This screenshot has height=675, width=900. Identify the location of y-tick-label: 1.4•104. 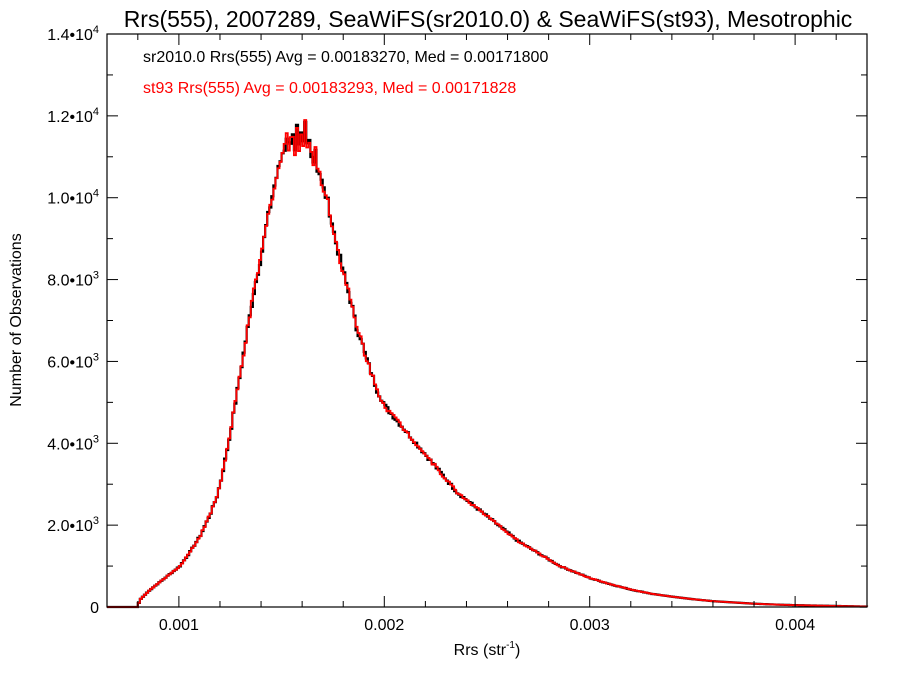
(73, 34).